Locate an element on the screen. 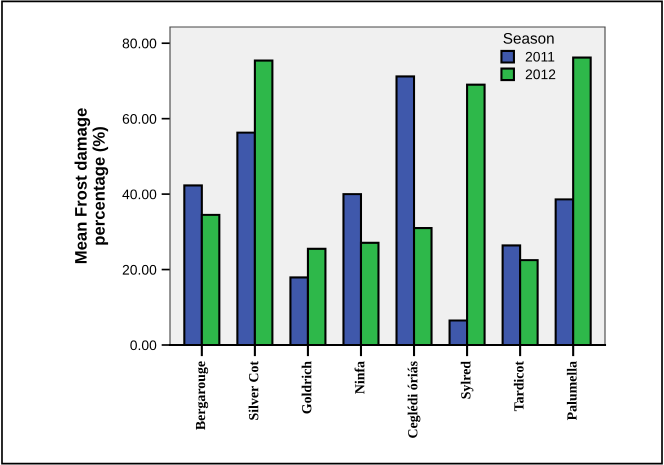  y-tick-label: 60.00 is located at coordinates (139, 119).